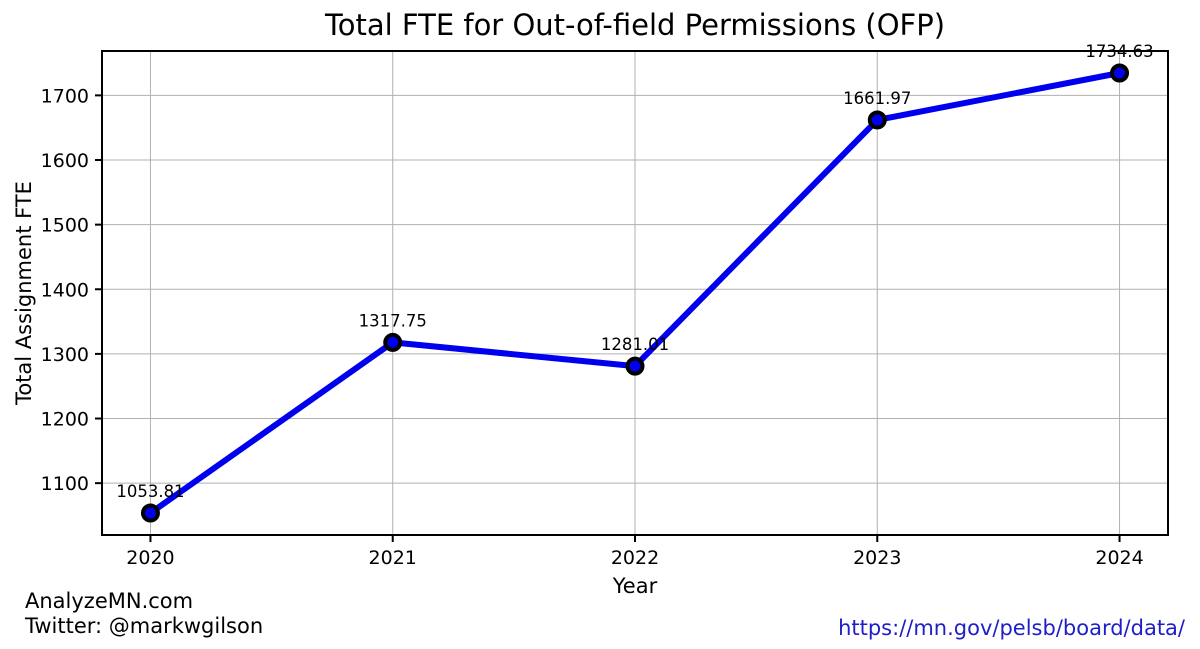  I want to click on attribution-twitter: Twitter: @markwgilson, so click(144, 626).